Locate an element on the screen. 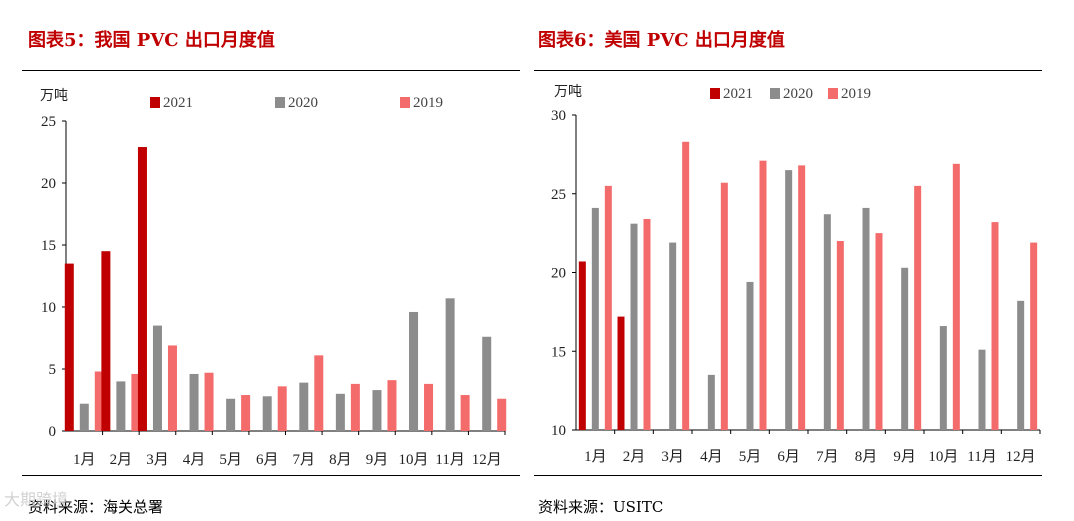 The image size is (1074, 521). source-note: 资料来源：海关总署 is located at coordinates (96, 507).